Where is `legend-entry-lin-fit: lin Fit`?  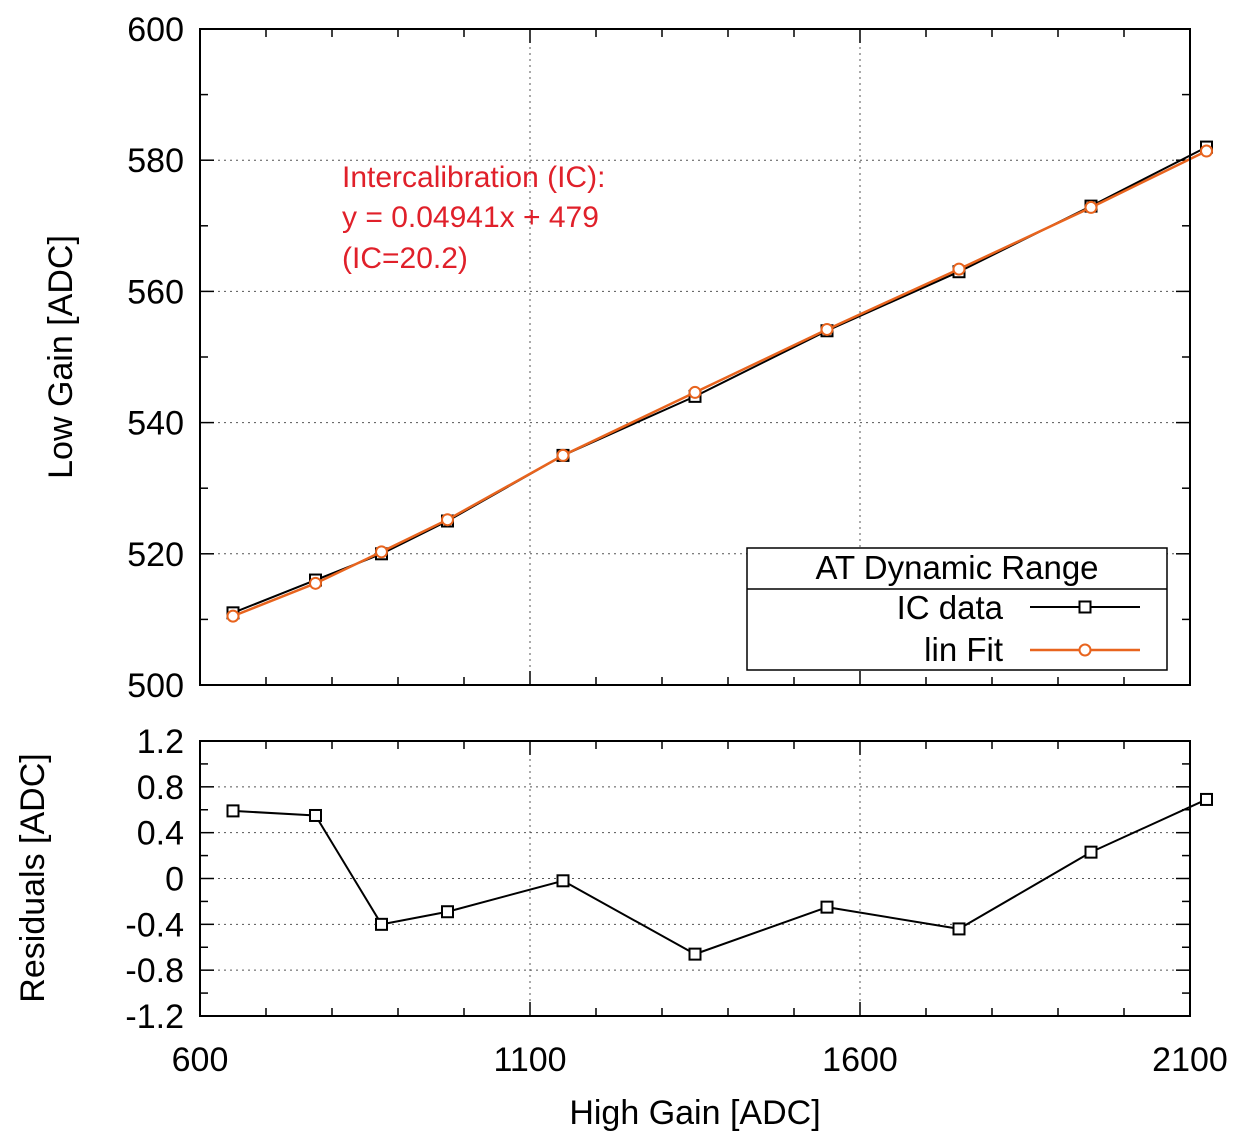 legend-entry-lin-fit: lin Fit is located at coordinates (963, 649).